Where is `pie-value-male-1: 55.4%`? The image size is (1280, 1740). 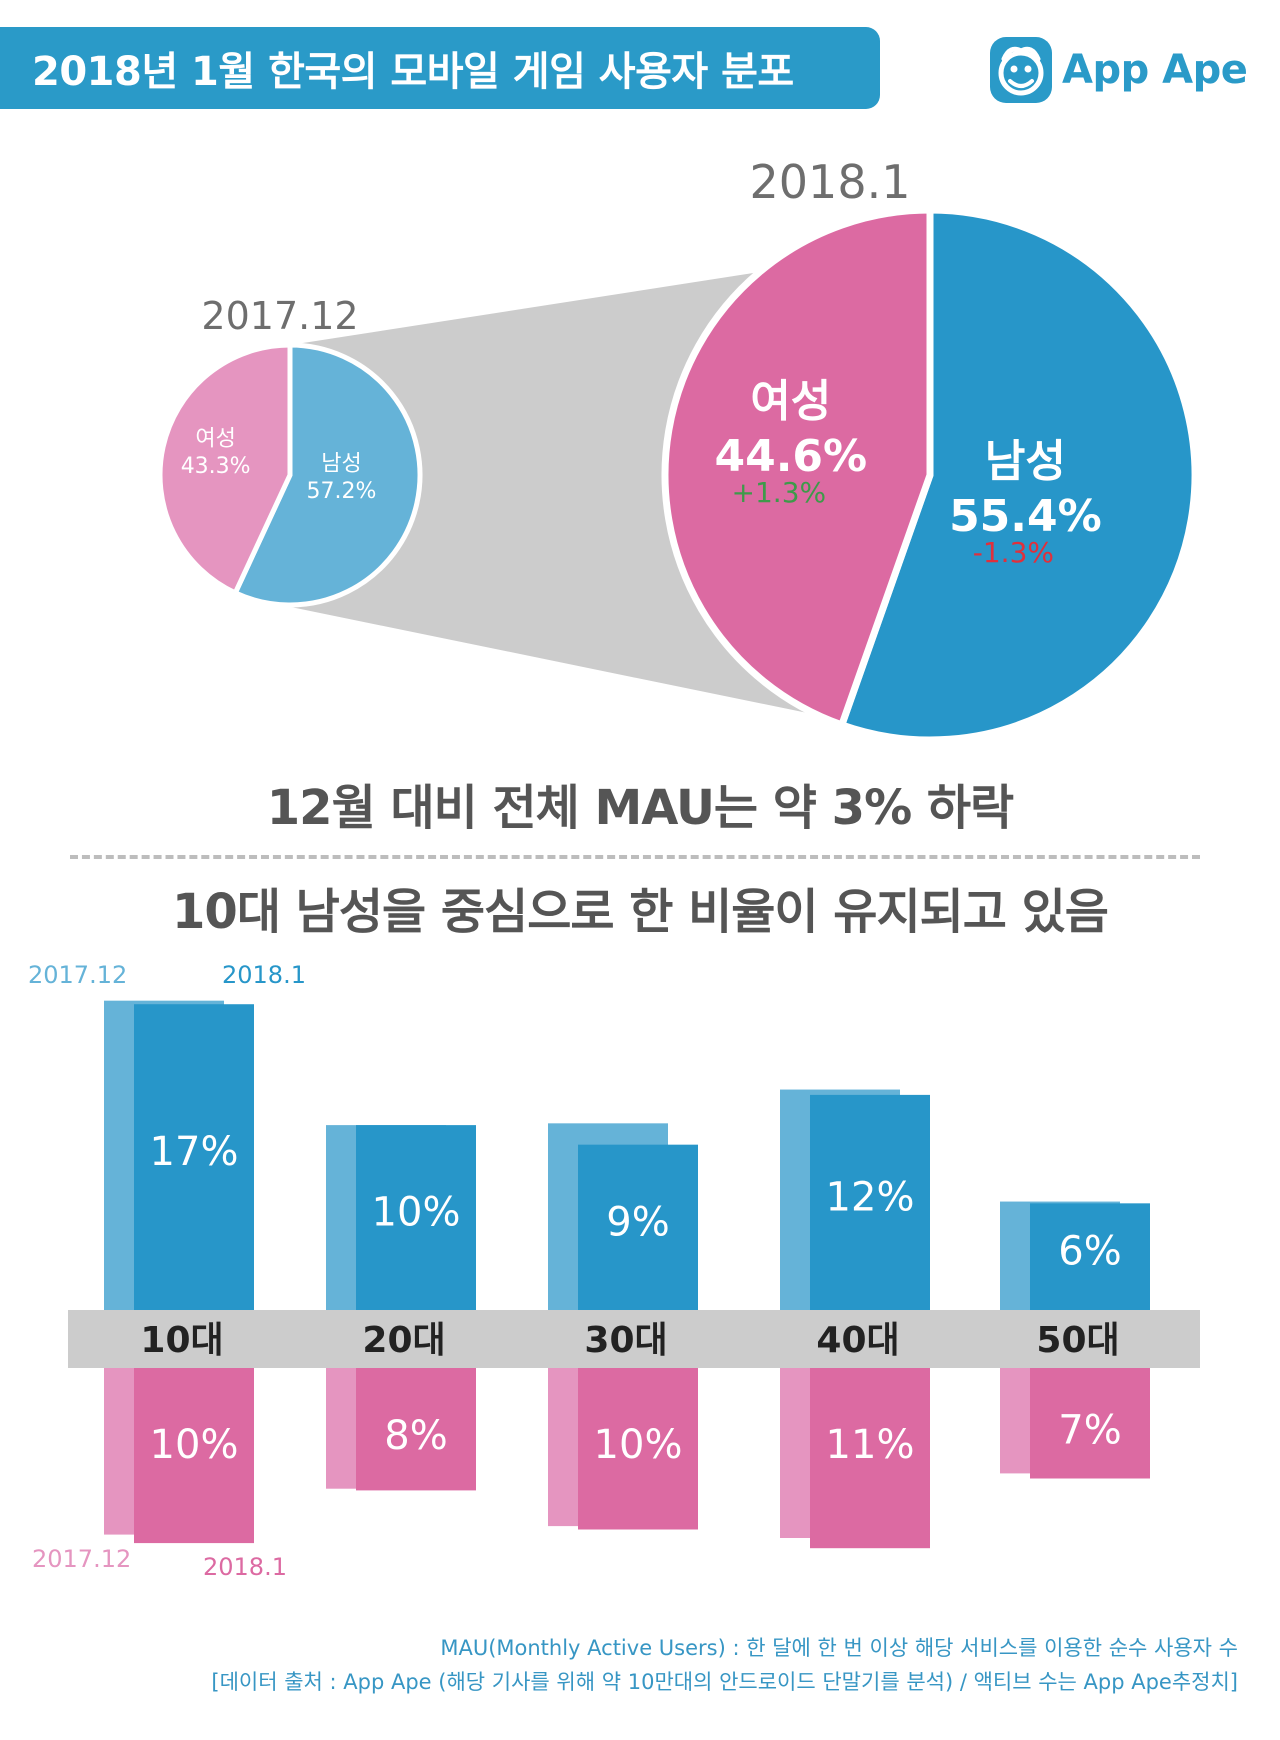
pie-value-male-1: 55.4% is located at coordinates (1025, 516).